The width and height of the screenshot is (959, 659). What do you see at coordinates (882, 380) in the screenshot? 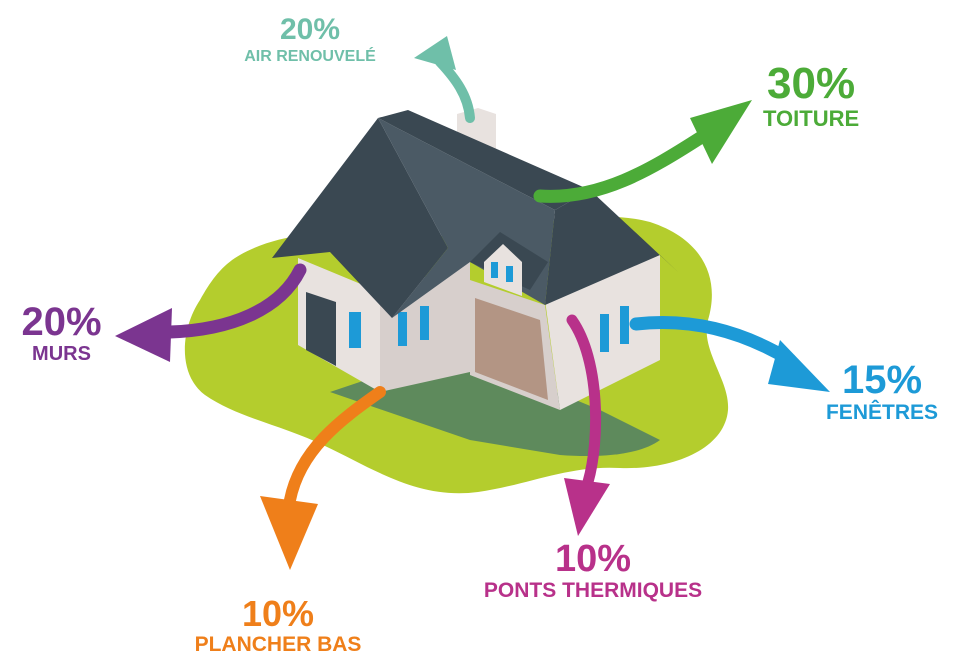
I see `windows-percent: 15%` at bounding box center [882, 380].